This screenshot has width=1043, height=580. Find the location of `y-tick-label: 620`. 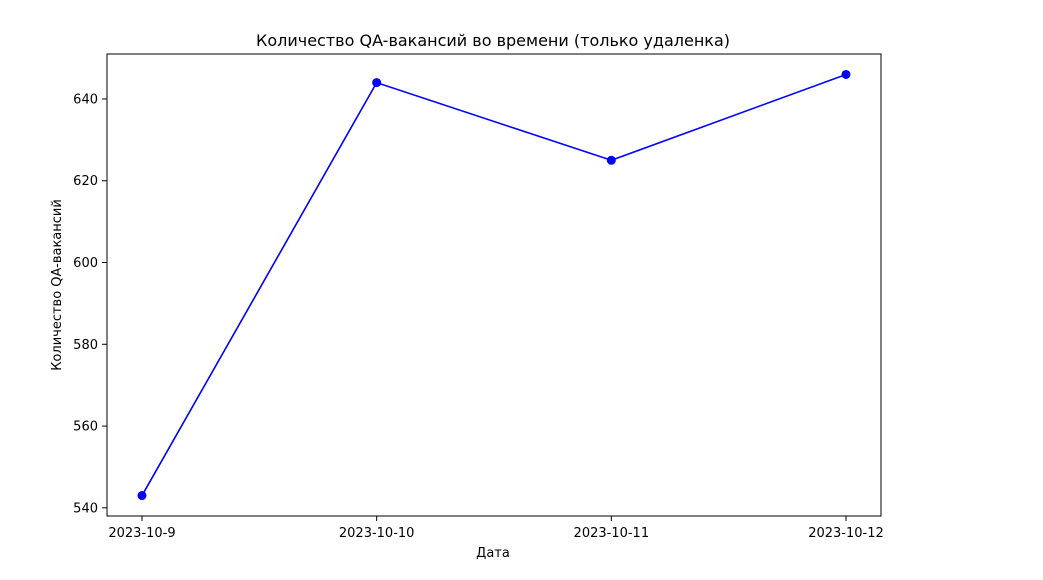

y-tick-label: 620 is located at coordinates (85, 181).